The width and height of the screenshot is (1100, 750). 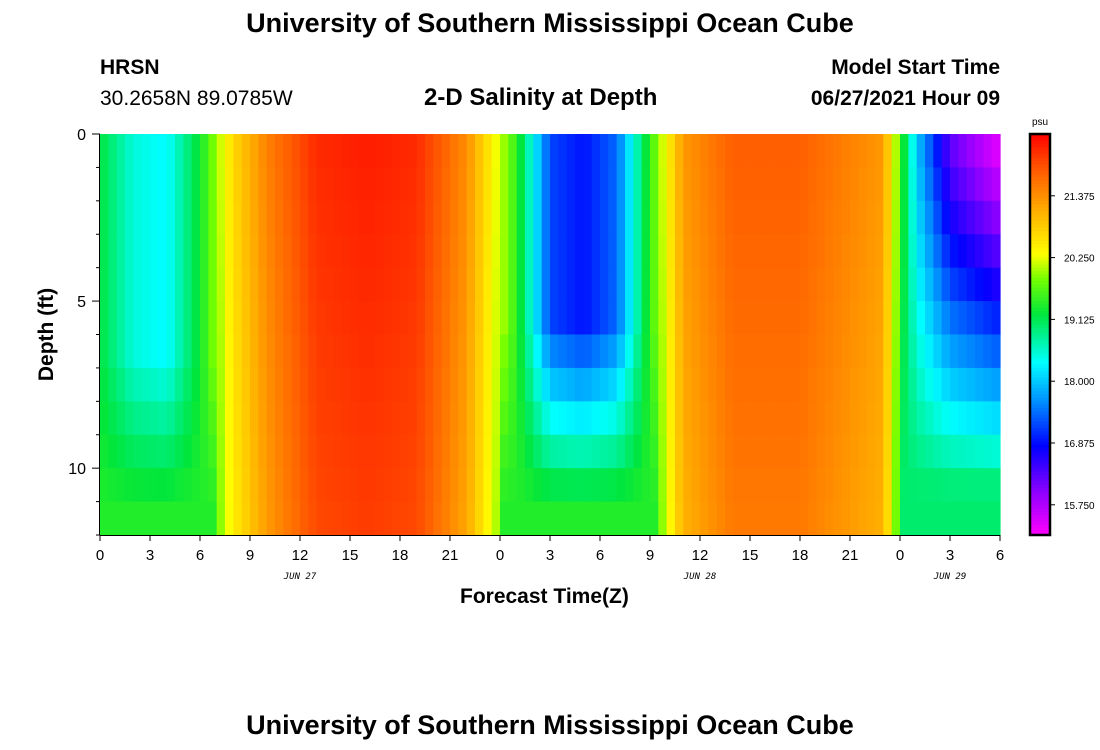 I want to click on y-tick-label: 0, so click(x=81, y=135).